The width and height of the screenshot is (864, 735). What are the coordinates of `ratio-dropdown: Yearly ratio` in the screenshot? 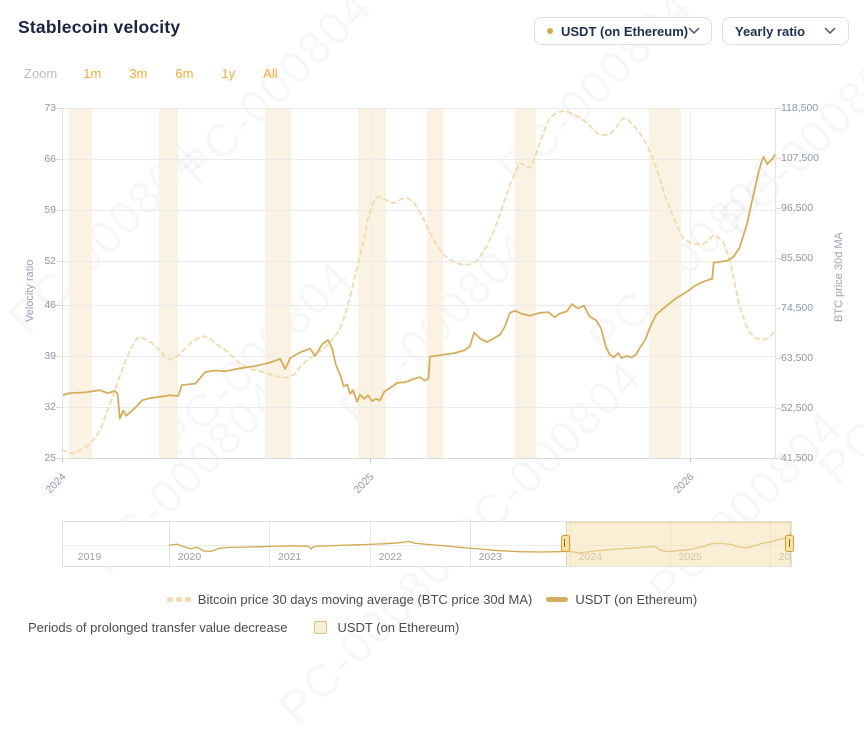 It's located at (785, 31).